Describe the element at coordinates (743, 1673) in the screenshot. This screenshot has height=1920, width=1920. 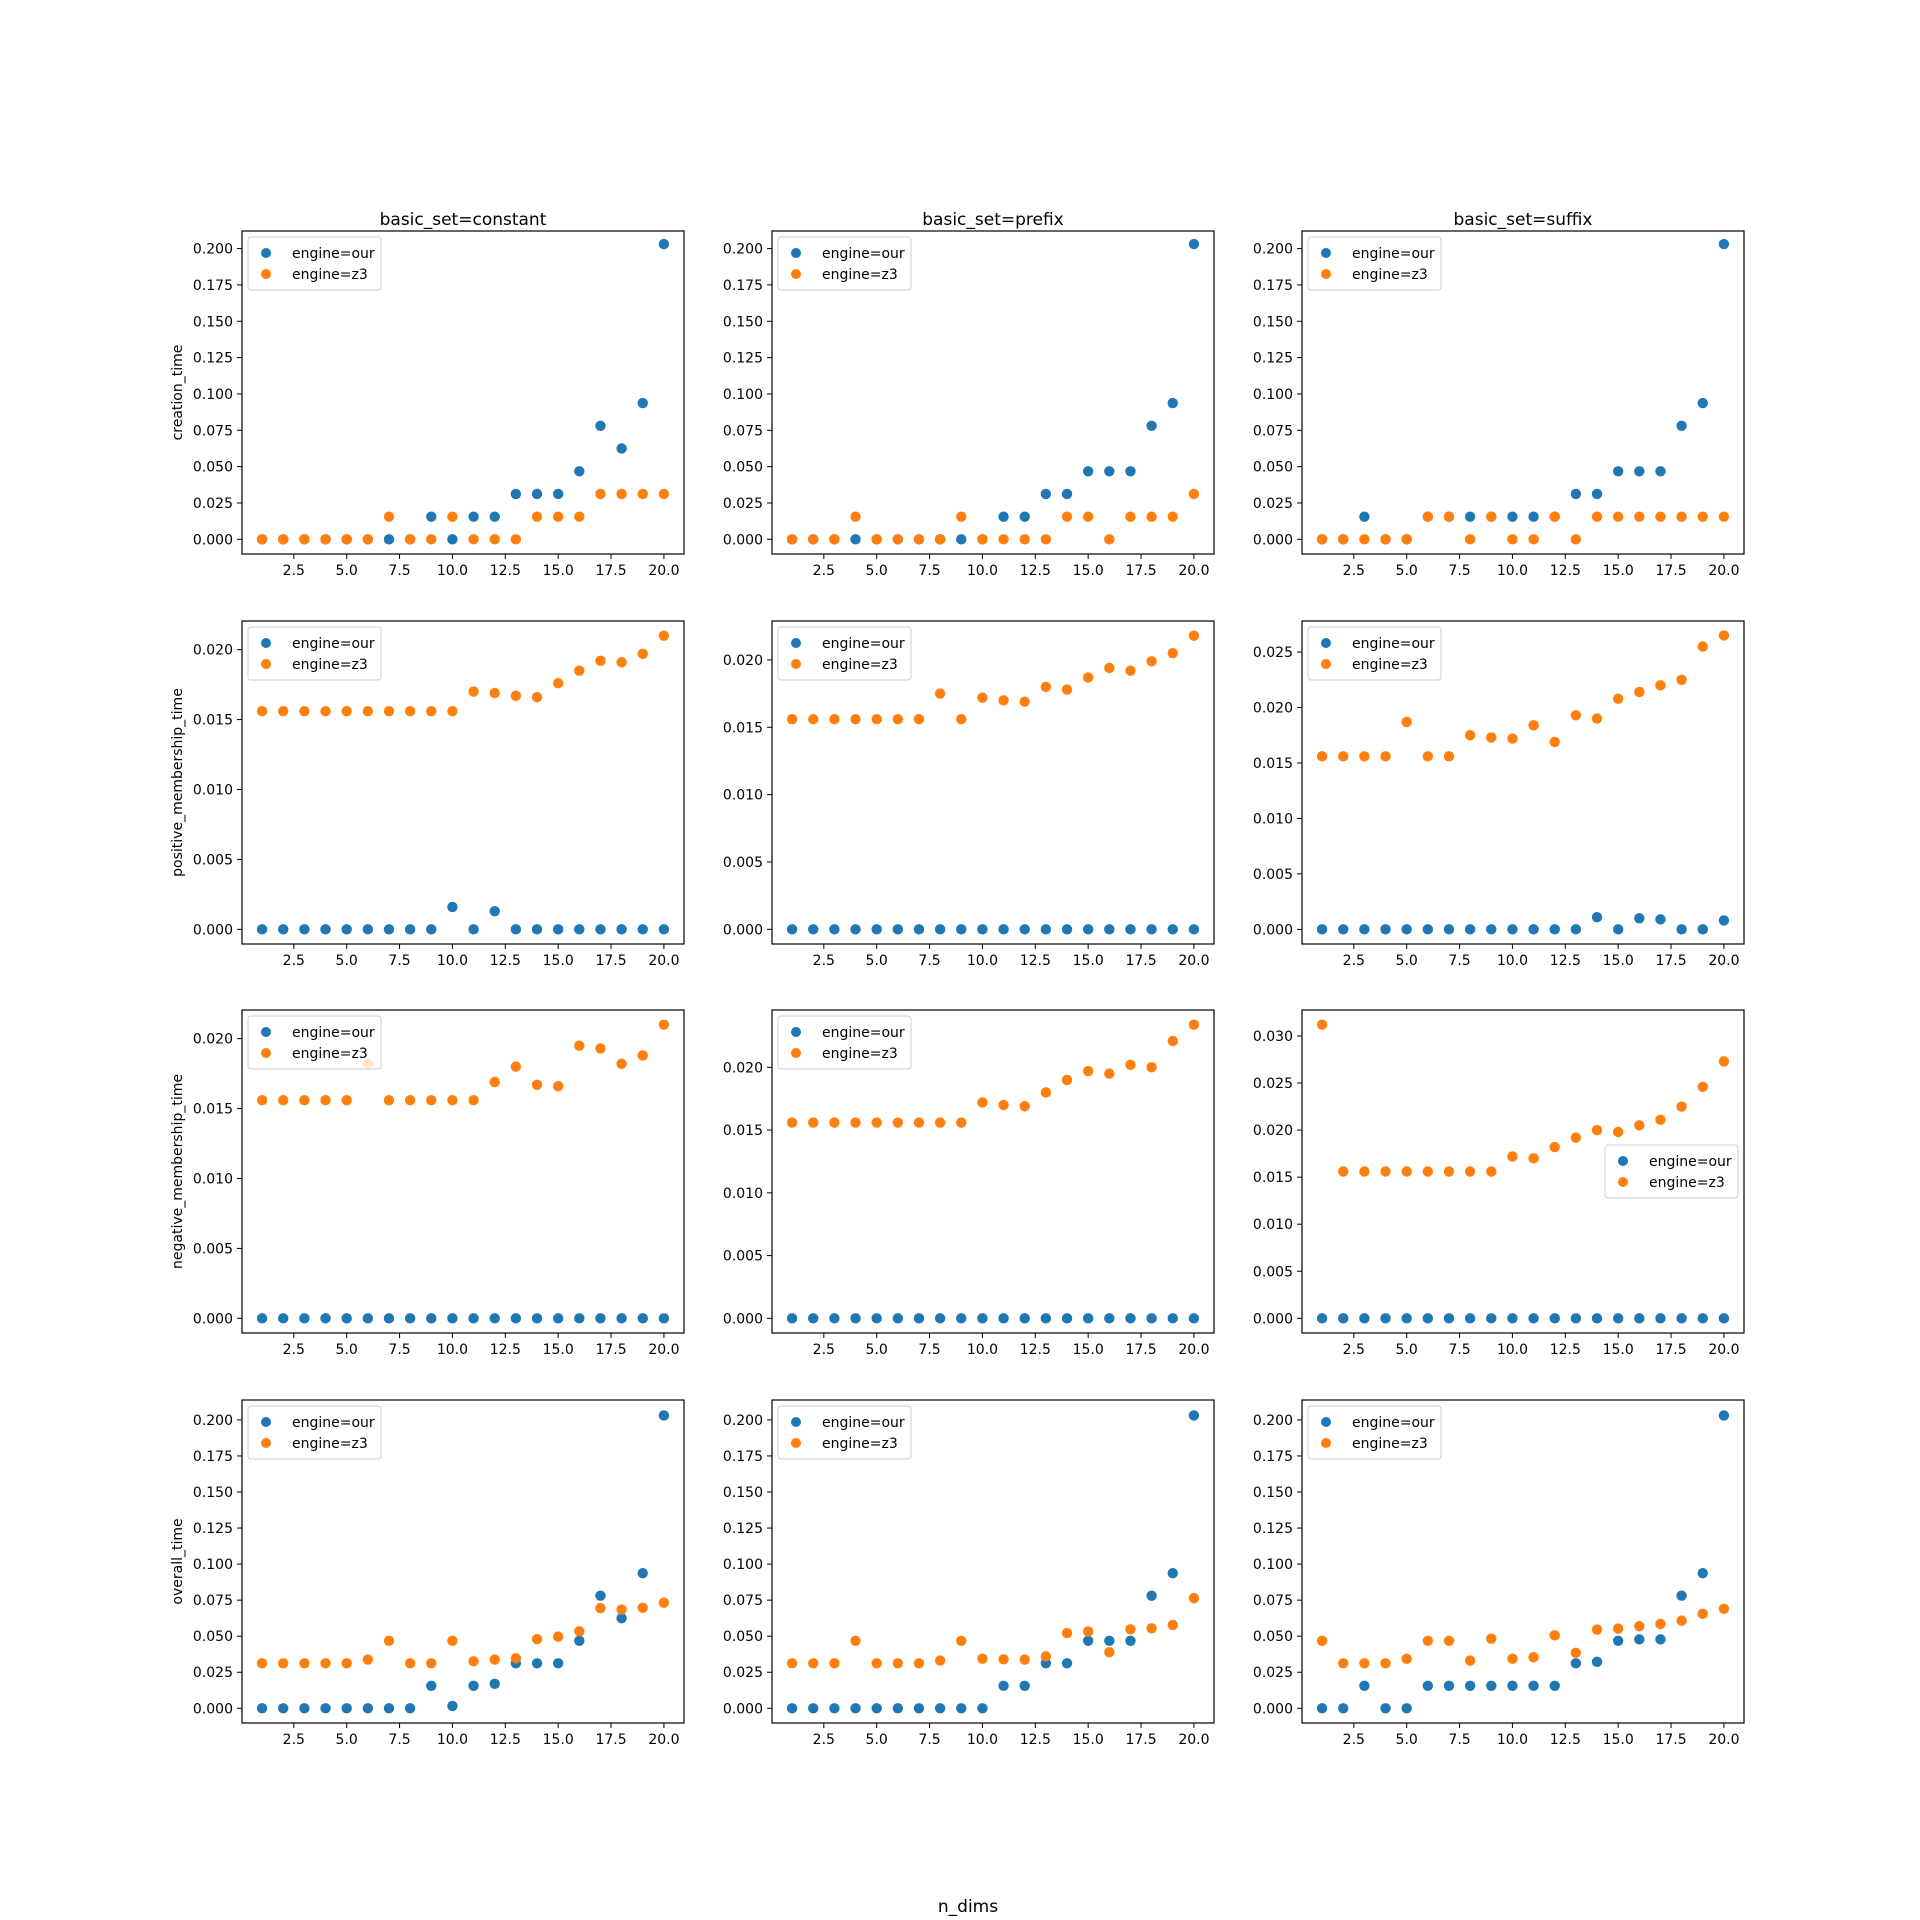
I see `y-tick-label: 0.025` at that location.